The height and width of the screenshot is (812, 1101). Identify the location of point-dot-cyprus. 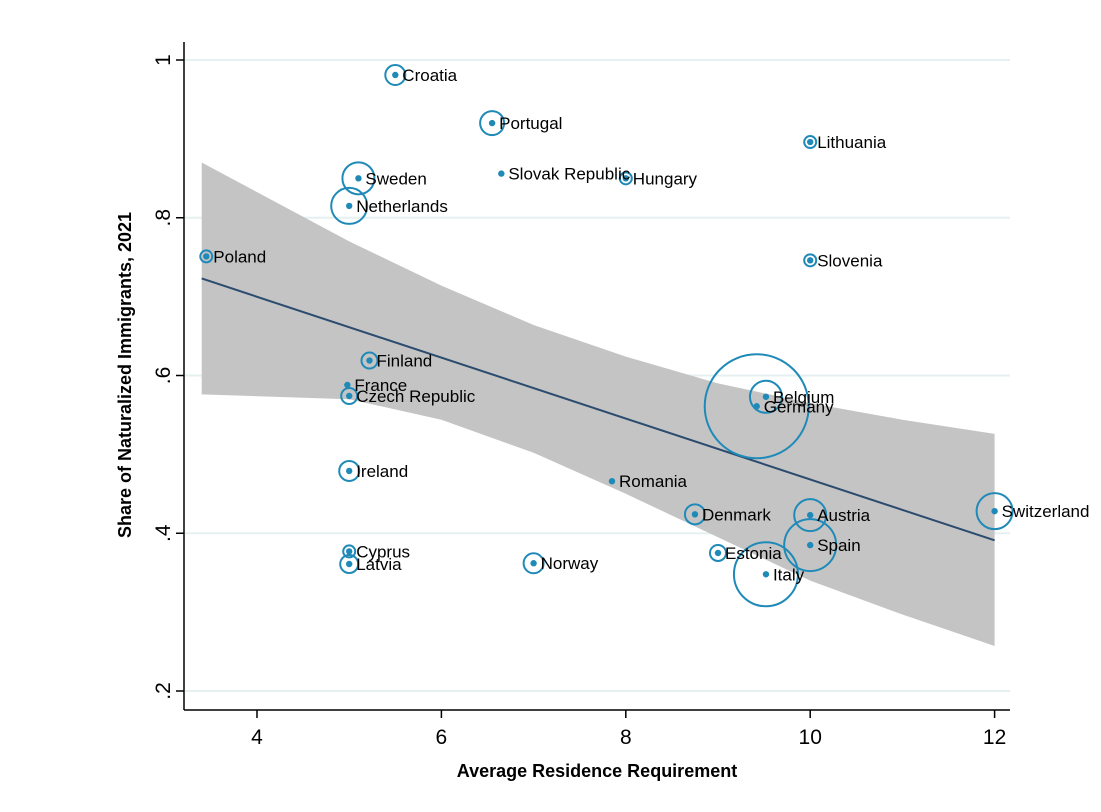
(349, 551).